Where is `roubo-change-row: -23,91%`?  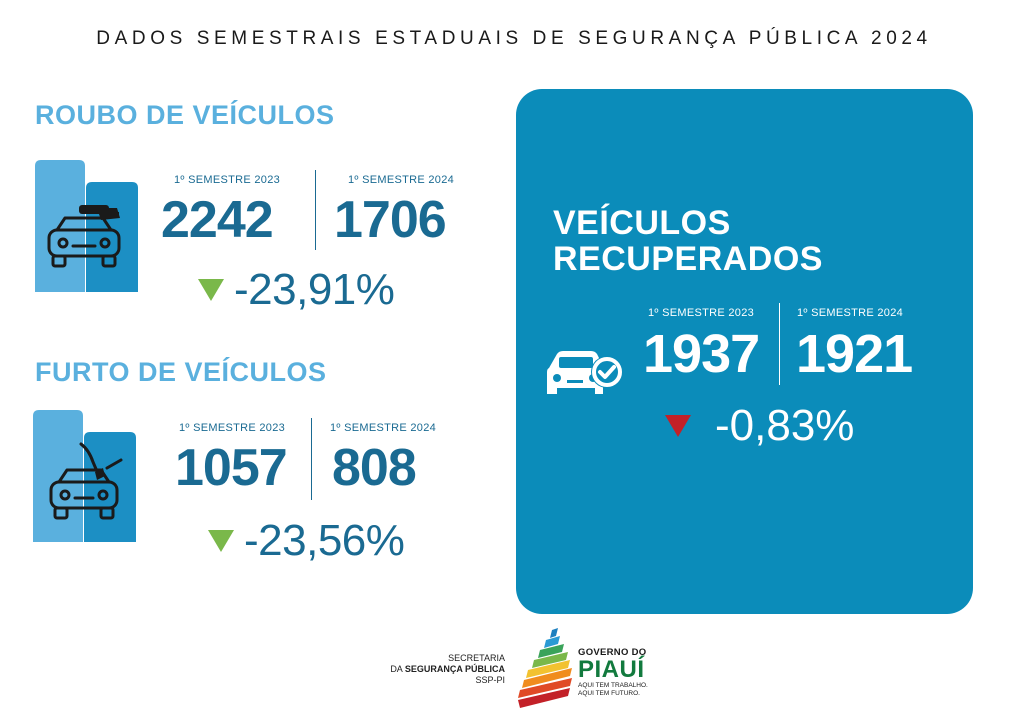
roubo-change-row: -23,91% is located at coordinates (296, 289).